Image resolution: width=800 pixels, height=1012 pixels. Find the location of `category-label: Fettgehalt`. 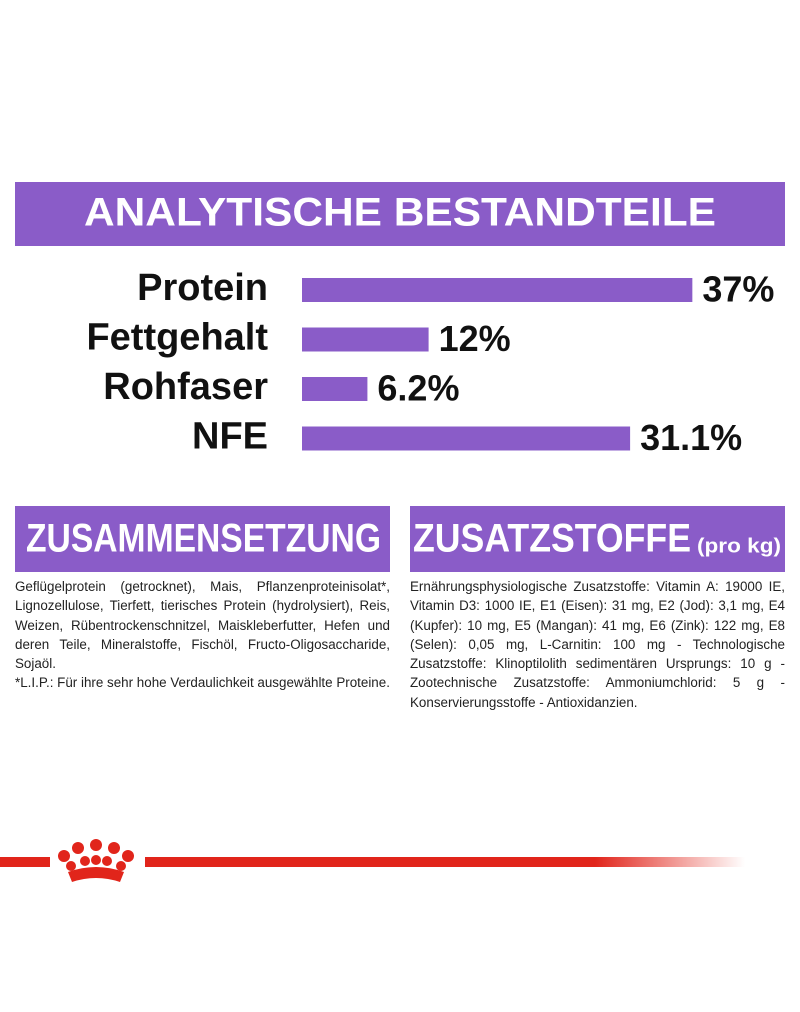

category-label: Fettgehalt is located at coordinates (177, 338).